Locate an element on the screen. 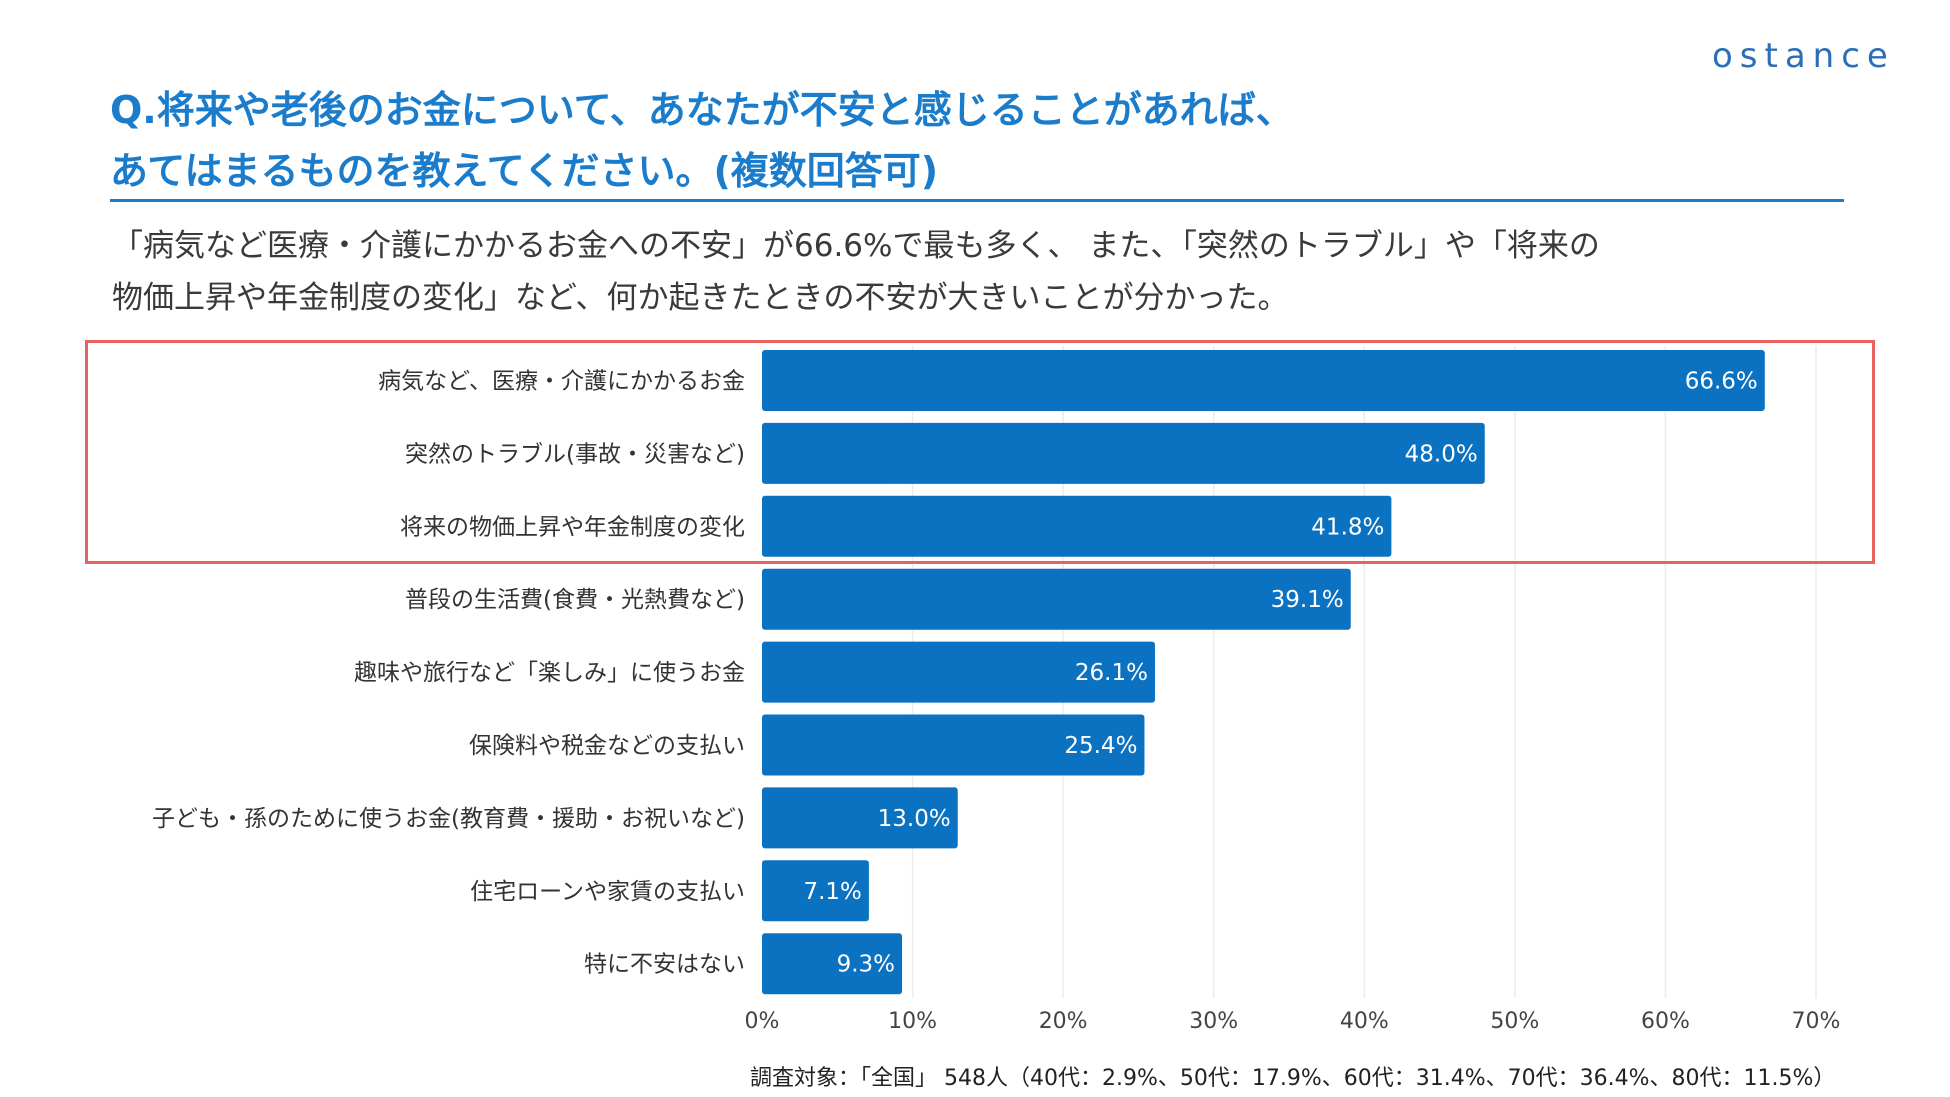  x-tick-label: 10% is located at coordinates (912, 1021).